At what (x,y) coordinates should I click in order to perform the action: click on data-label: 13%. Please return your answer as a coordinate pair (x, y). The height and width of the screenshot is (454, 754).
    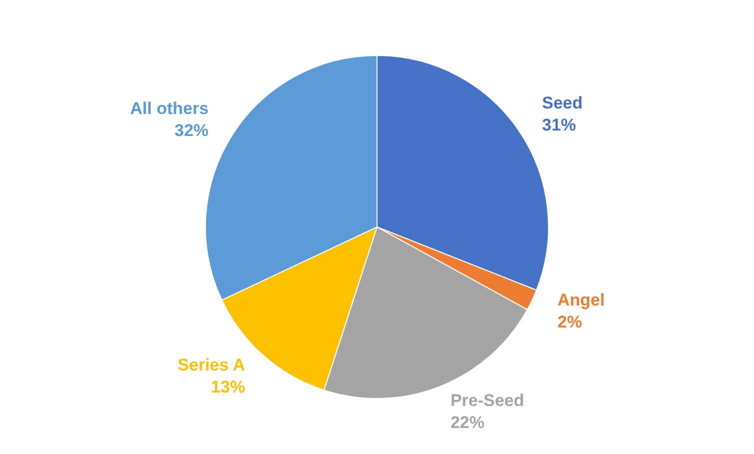
    Looking at the image, I should click on (228, 386).